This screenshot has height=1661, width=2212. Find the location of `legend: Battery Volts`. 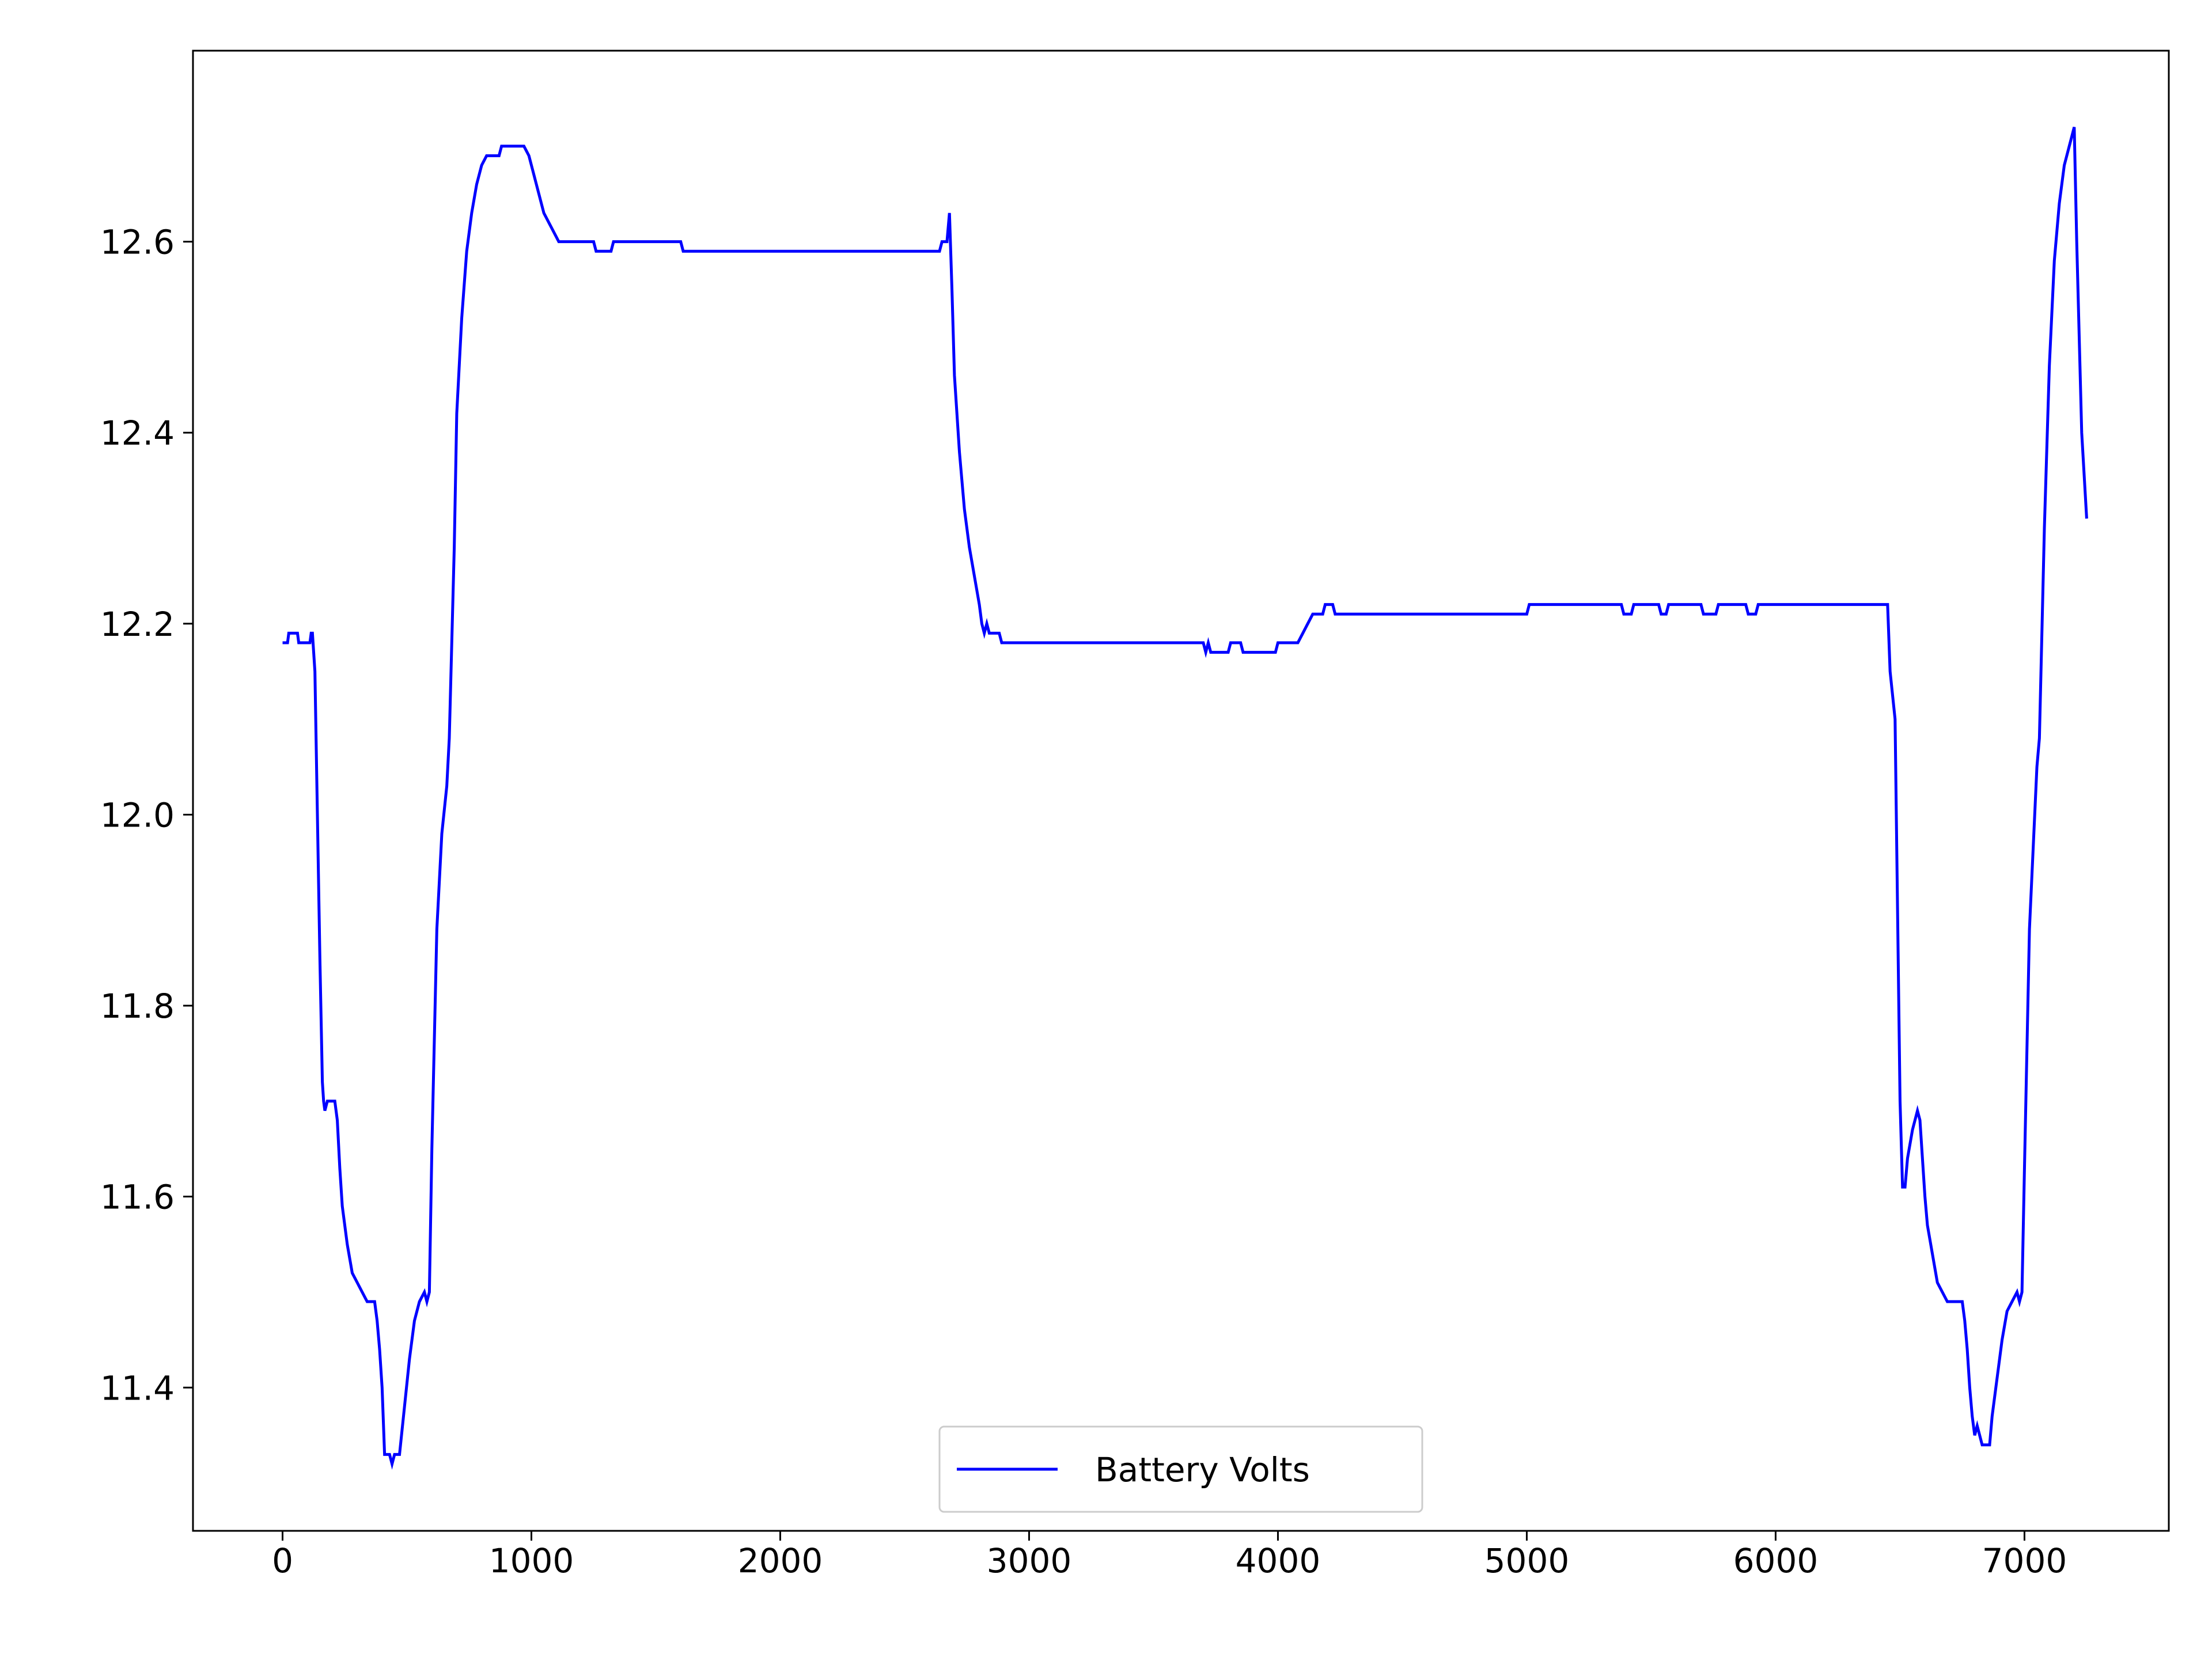

legend: Battery Volts is located at coordinates (1180, 1469).